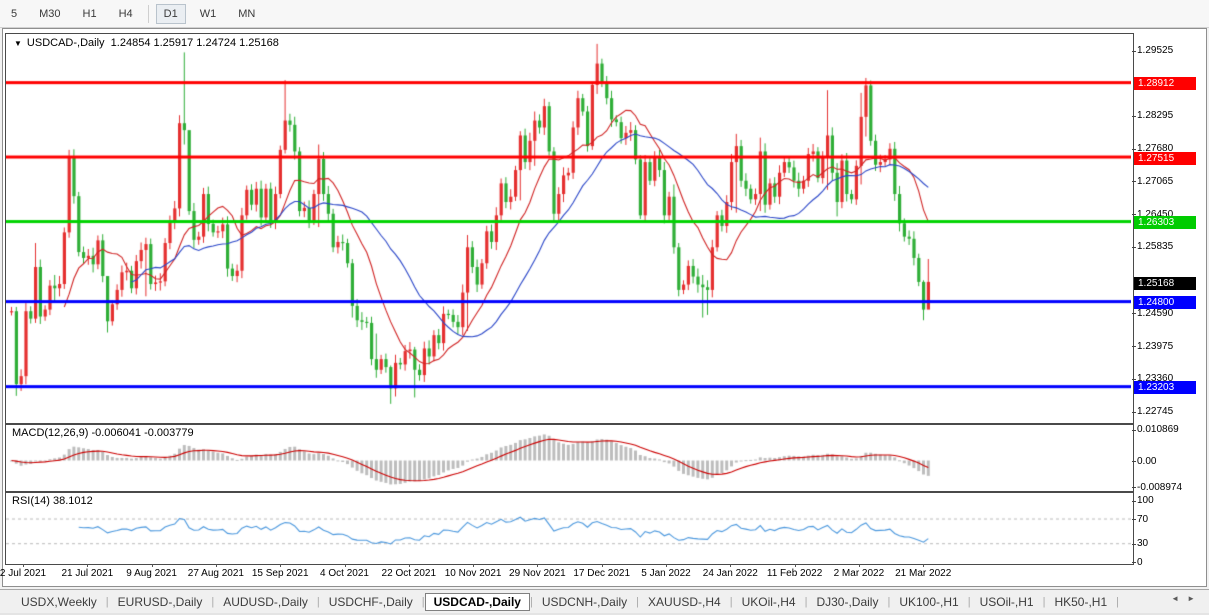 This screenshot has height=615, width=1209. I want to click on chart-tab-usoil: USOil-,H1, so click(1006, 602).